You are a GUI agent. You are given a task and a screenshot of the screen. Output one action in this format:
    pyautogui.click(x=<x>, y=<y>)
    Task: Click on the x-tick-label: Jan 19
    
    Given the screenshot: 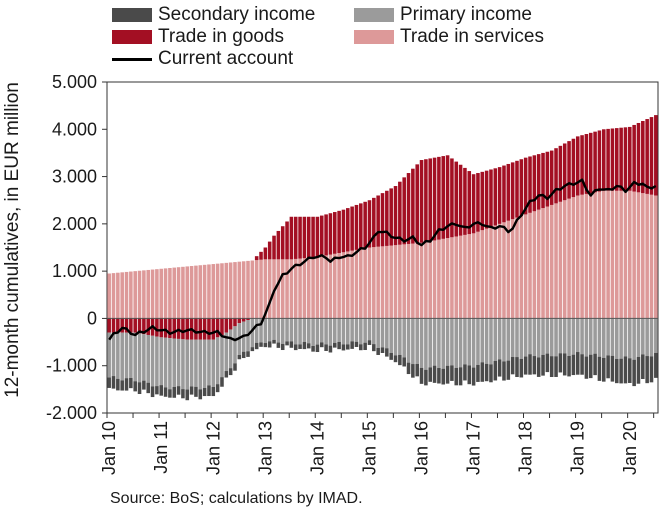 What is the action you would take?
    pyautogui.click(x=578, y=448)
    